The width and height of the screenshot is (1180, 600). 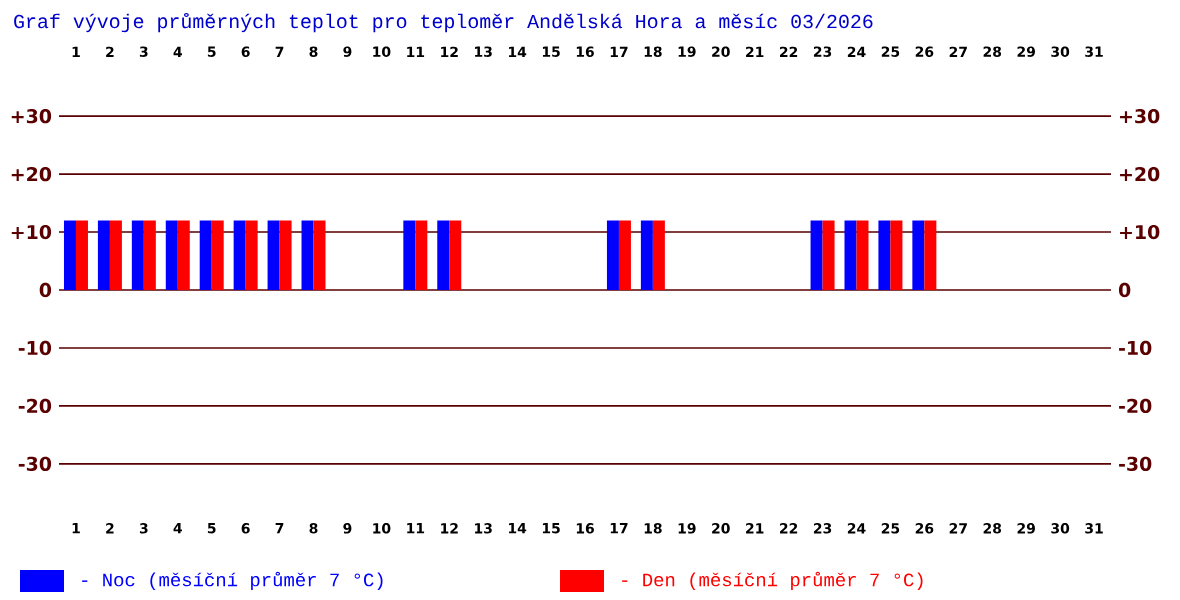 What do you see at coordinates (1135, 406) in the screenshot?
I see `y2-tick-label: -20` at bounding box center [1135, 406].